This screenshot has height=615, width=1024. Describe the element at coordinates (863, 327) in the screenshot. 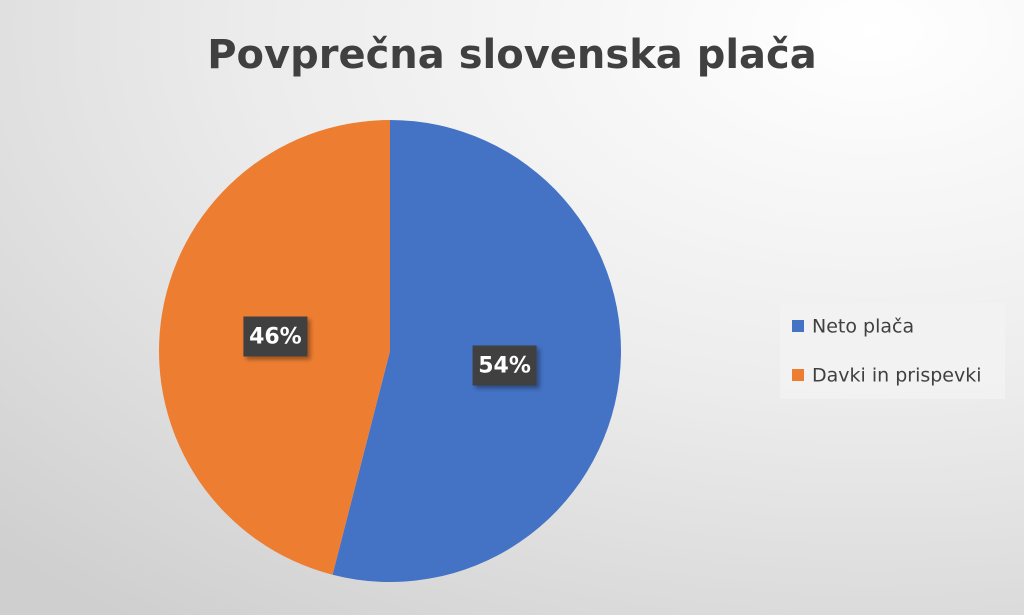

I see `legend-label: Neto plača` at that location.